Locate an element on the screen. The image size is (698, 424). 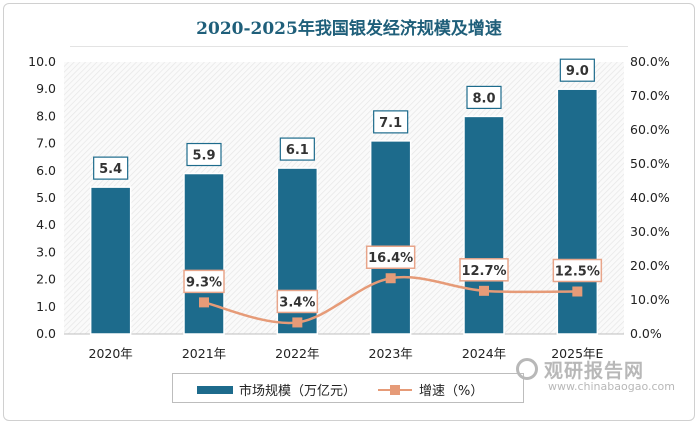
y-right-tick-label: 50.0% is located at coordinates (650, 163).